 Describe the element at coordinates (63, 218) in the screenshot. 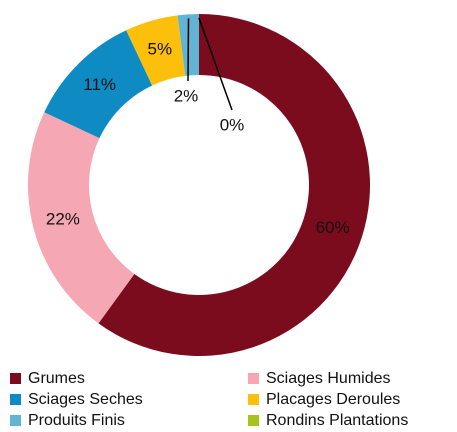

I see `data-label: 22%` at that location.